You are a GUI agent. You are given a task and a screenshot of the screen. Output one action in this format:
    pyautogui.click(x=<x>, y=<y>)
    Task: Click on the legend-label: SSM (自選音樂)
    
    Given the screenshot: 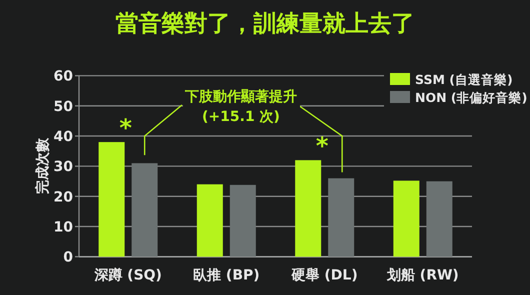 What is the action you would take?
    pyautogui.click(x=464, y=79)
    